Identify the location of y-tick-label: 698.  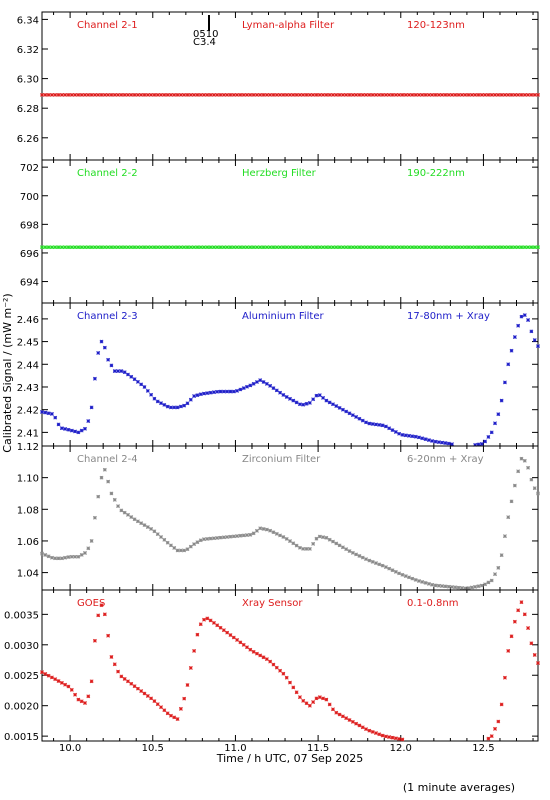
(29, 225).